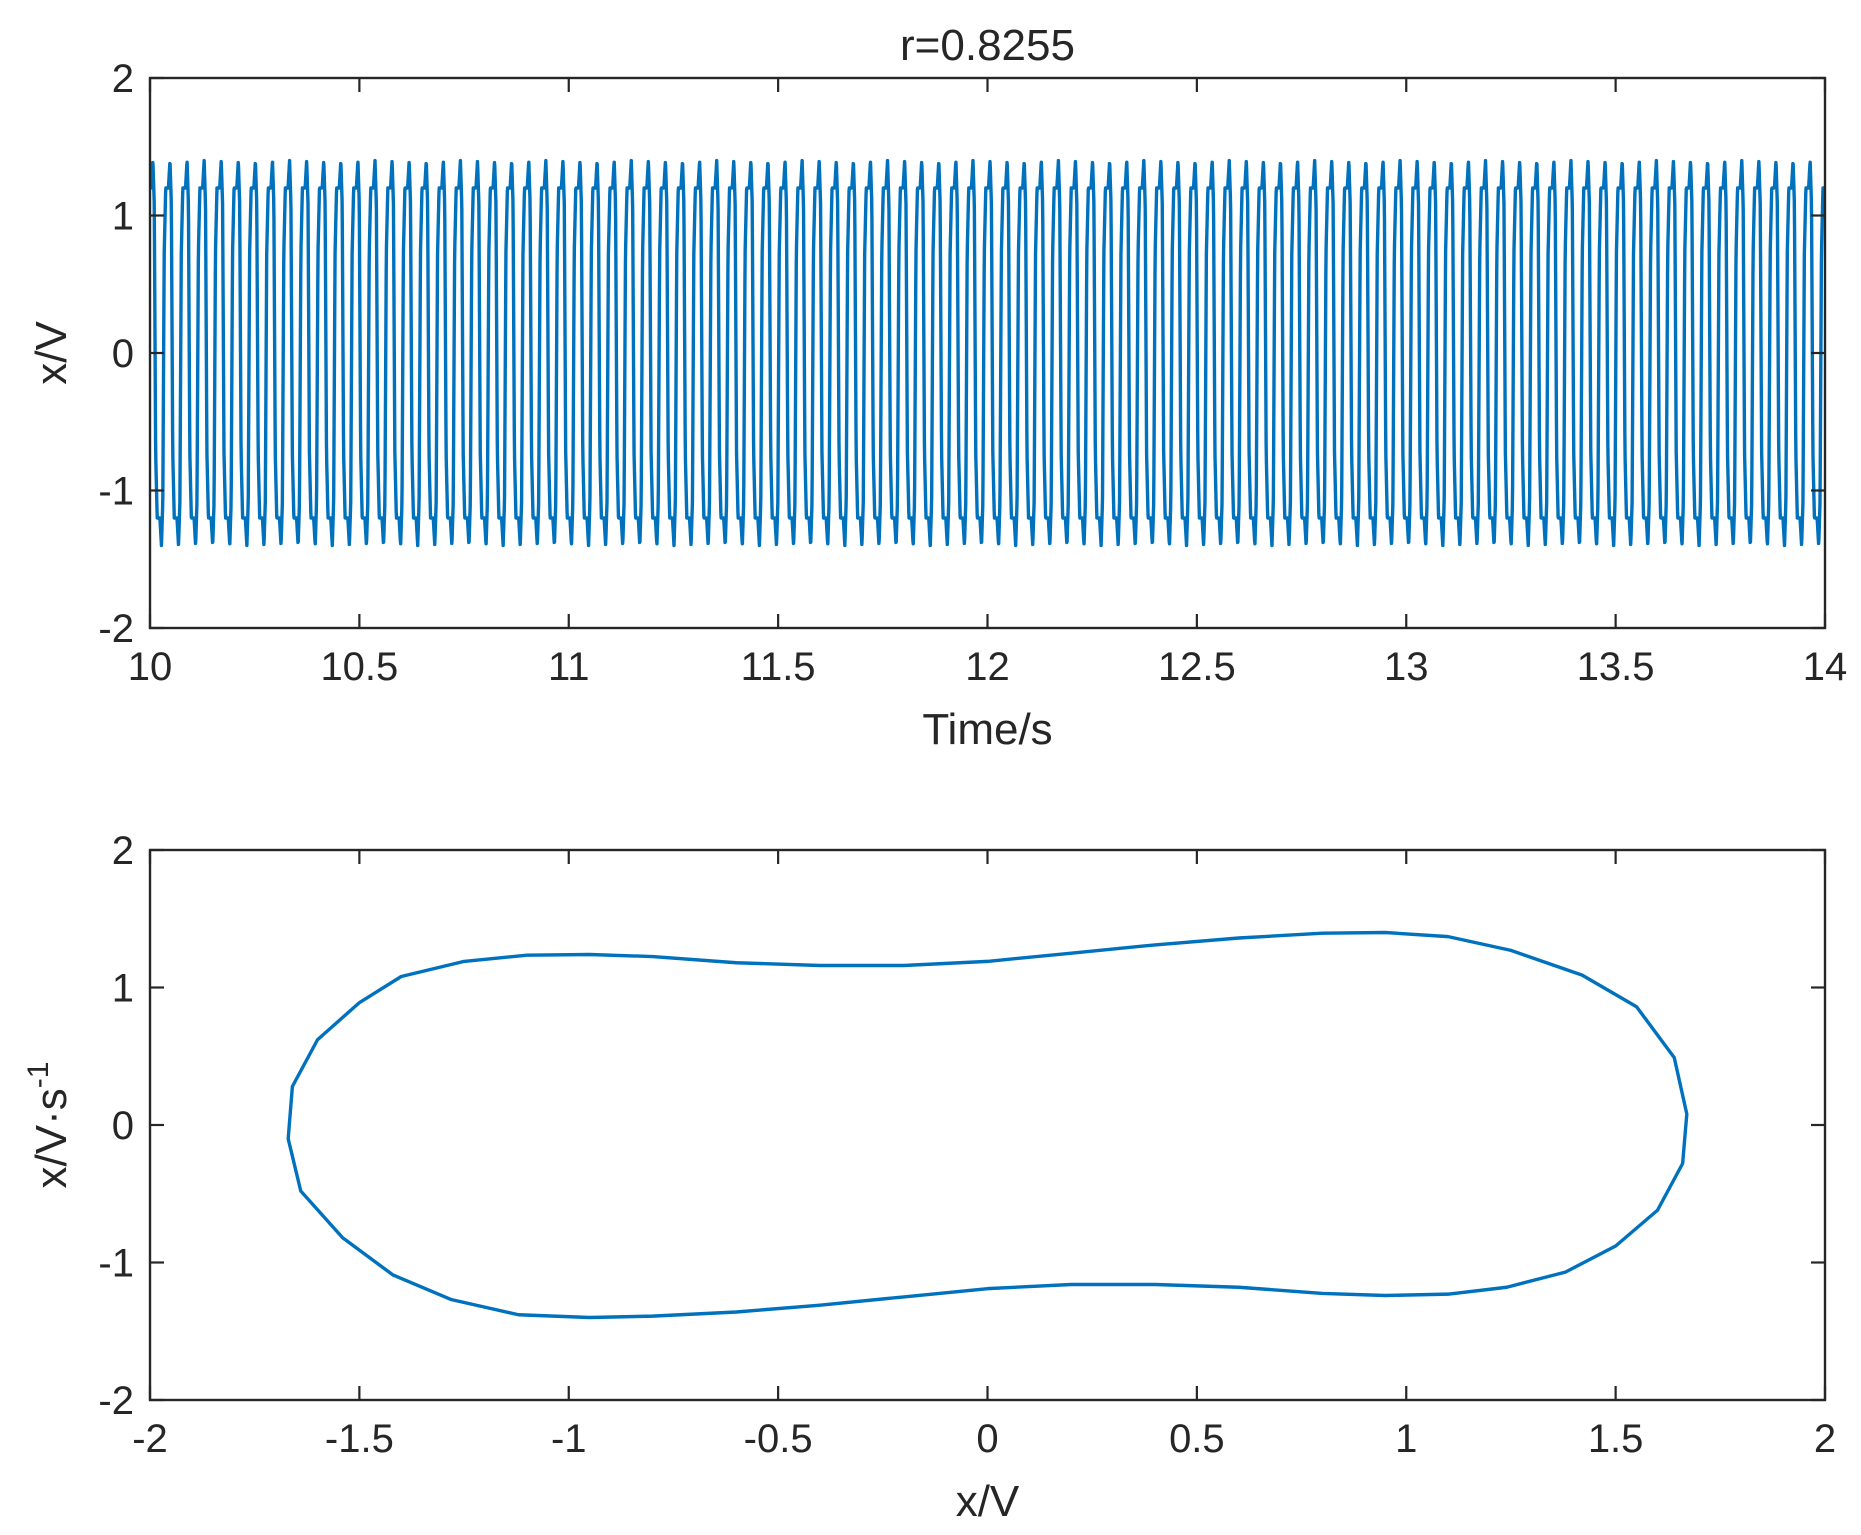  Describe the element at coordinates (359, 1439) in the screenshot. I see `x-tick-label: -1.5` at that location.